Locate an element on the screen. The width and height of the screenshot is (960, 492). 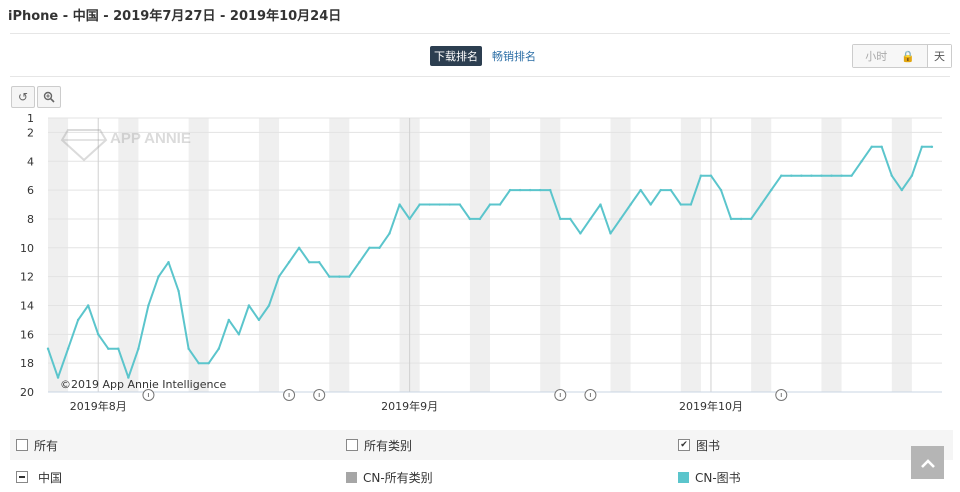
legend-cn-books: CN-图书 is located at coordinates (709, 477).